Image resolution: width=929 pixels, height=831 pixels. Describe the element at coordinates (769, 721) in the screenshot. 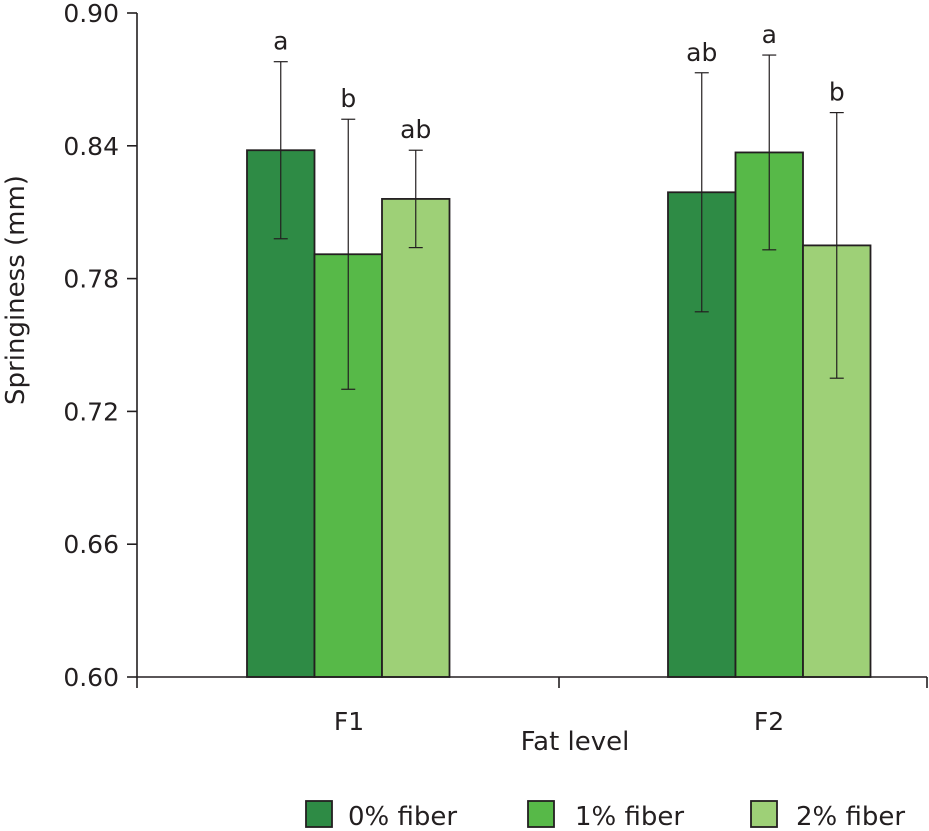

I see `x-tick-label-f2: F2` at that location.